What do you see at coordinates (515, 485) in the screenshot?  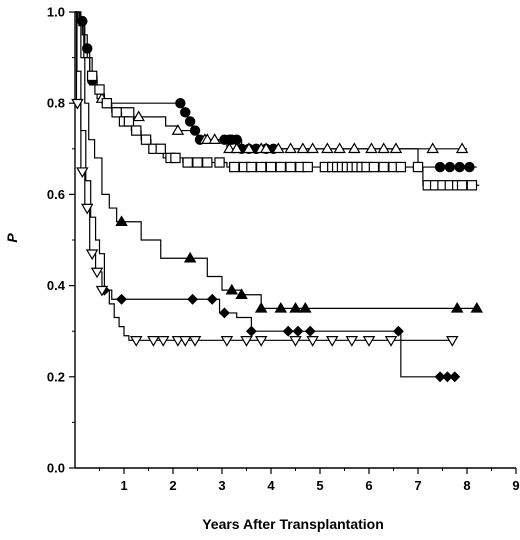 I see `x-tick-label: 9` at bounding box center [515, 485].